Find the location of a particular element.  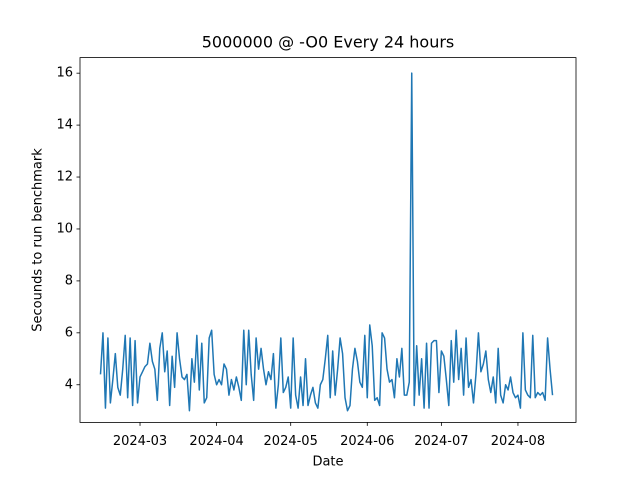

x-tick-label: 2024-05 is located at coordinates (291, 441).